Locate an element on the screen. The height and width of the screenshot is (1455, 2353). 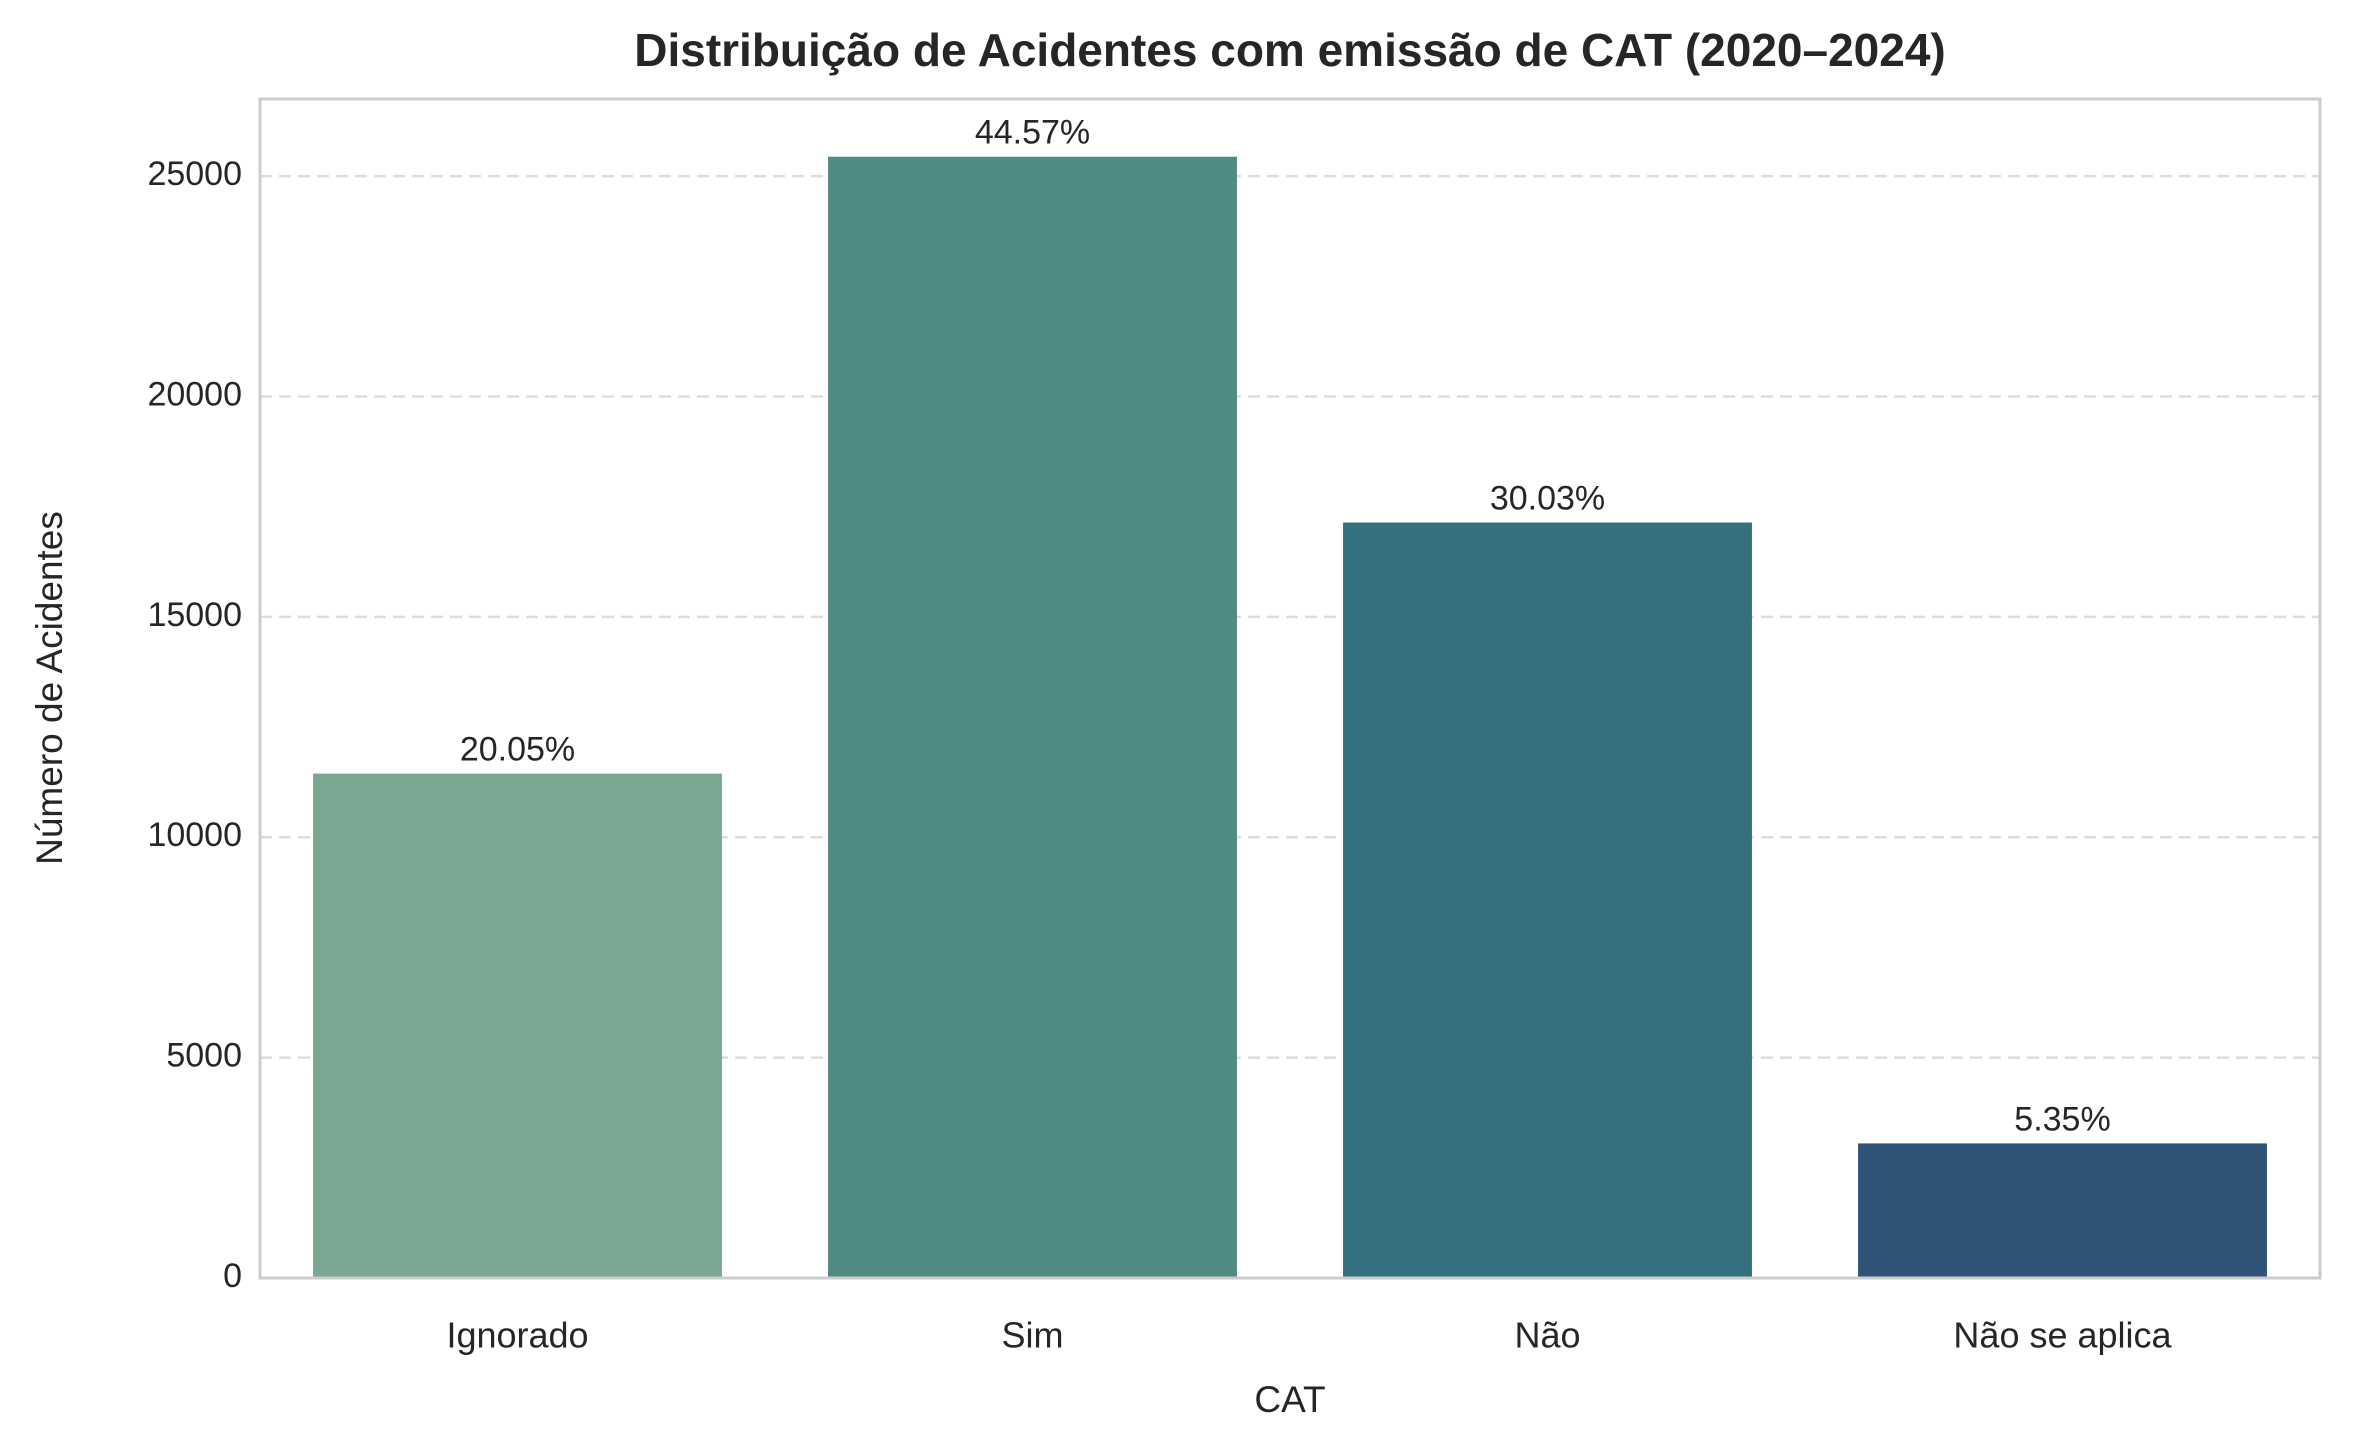
y-tick-label: 25000 is located at coordinates (194, 174).